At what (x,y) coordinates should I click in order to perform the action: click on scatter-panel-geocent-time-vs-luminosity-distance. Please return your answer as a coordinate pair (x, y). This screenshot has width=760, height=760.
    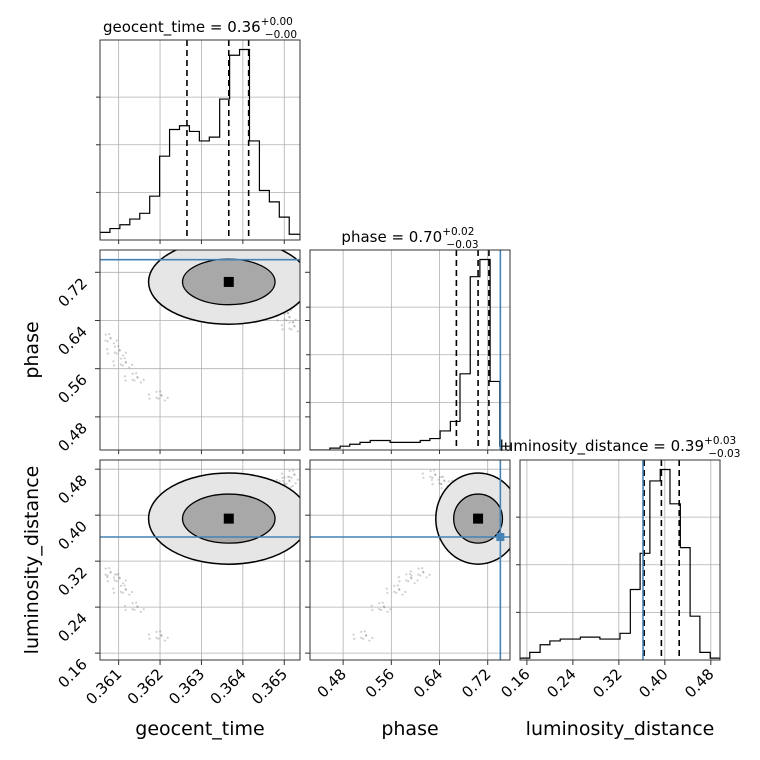
    Looking at the image, I should click on (200, 560).